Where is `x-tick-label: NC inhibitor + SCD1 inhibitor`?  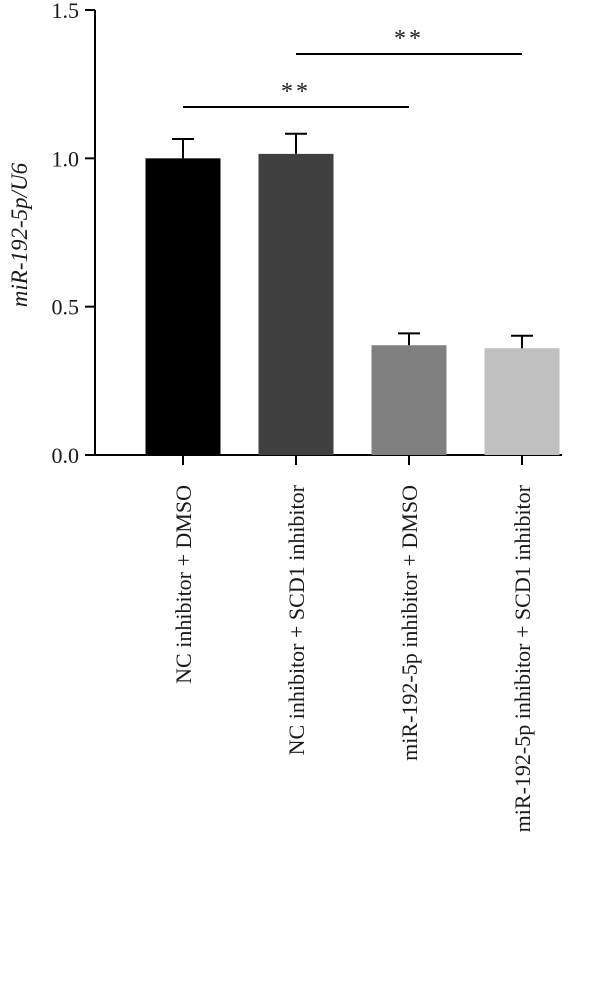
x-tick-label: NC inhibitor + SCD1 inhibitor is located at coordinates (296, 619).